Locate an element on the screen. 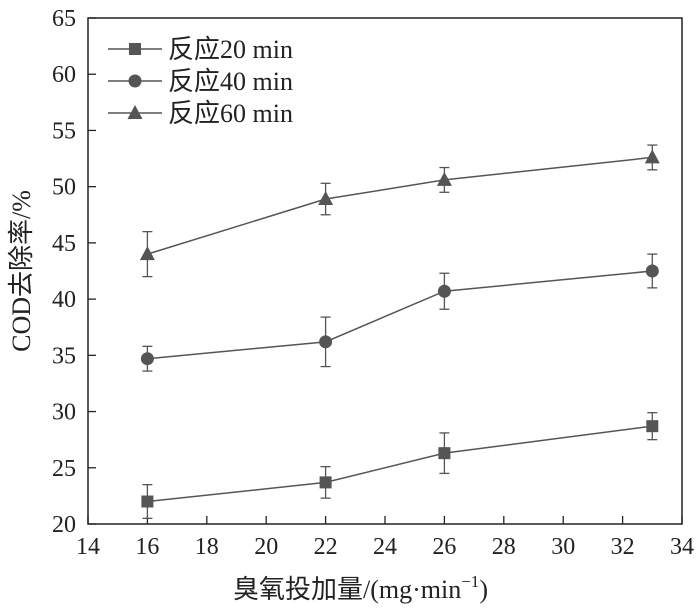  legend: 反应20 min 反应40 min 反应60 min is located at coordinates (200, 81).